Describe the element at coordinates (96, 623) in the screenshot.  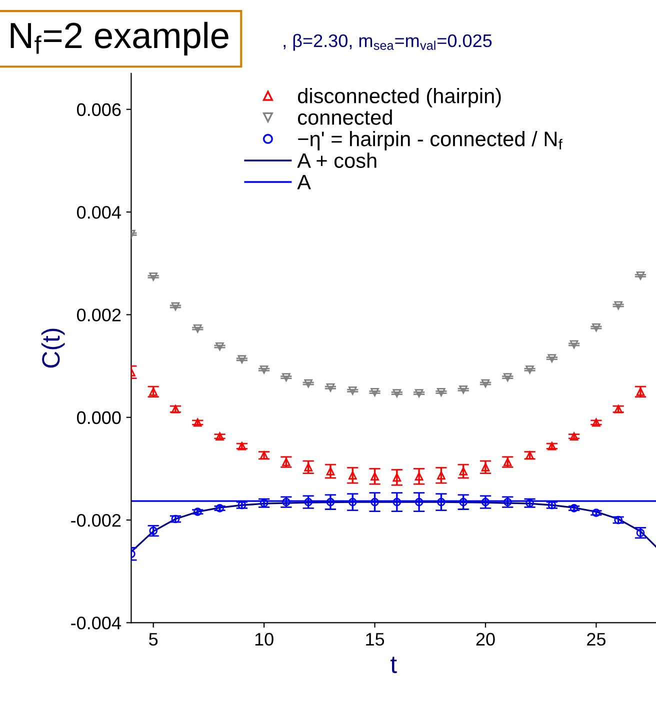
I see `y-tick-label: -0.004` at that location.